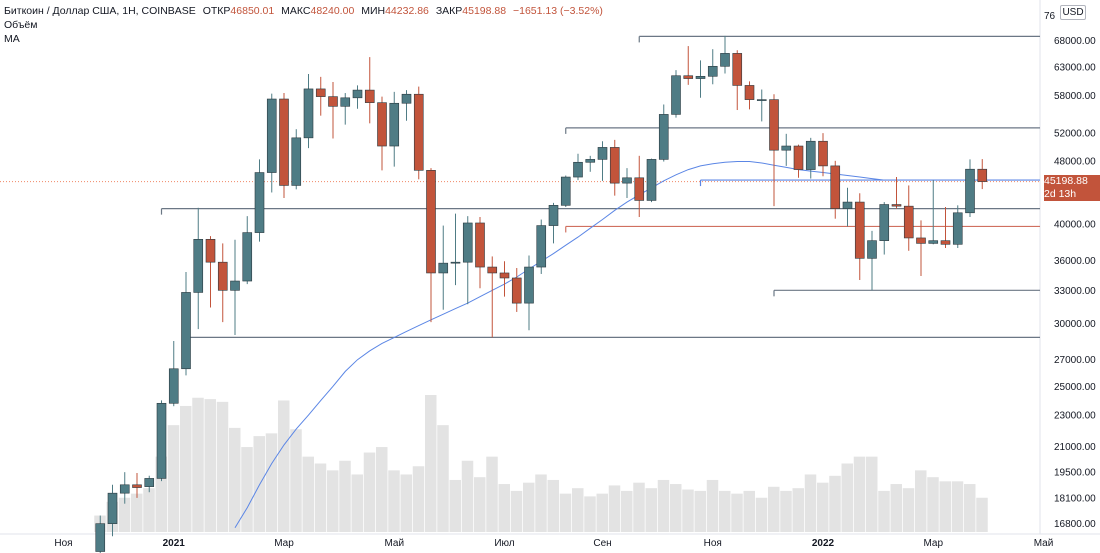 This screenshot has width=1100, height=553. I want to click on price-tick-label: 21000.00, so click(1075, 447).